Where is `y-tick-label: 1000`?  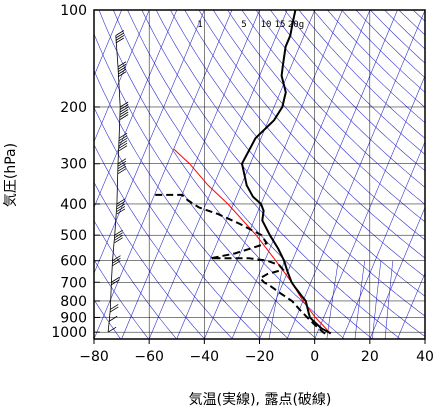
y-tick-label: 1000 is located at coordinates (69, 333).